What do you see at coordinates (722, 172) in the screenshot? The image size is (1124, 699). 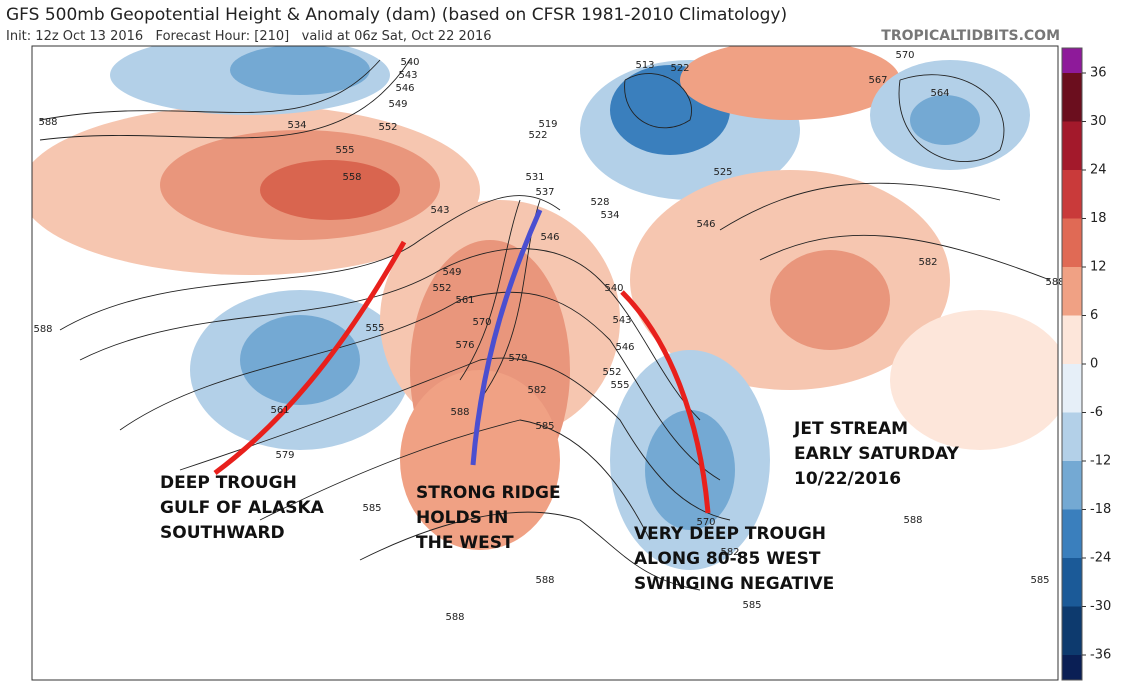 I see `contour-label: 525` at bounding box center [722, 172].